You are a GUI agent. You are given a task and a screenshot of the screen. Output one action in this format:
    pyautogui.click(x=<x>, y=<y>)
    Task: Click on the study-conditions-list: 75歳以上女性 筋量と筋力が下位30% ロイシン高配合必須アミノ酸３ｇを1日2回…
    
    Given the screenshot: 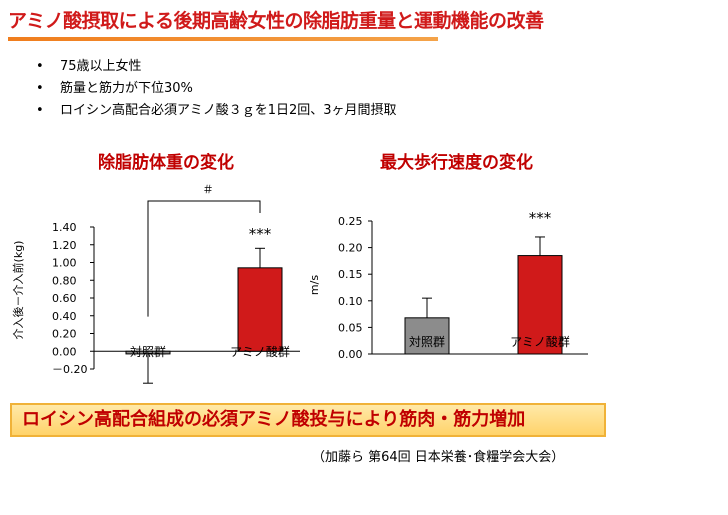 What is the action you would take?
    pyautogui.click(x=216, y=89)
    